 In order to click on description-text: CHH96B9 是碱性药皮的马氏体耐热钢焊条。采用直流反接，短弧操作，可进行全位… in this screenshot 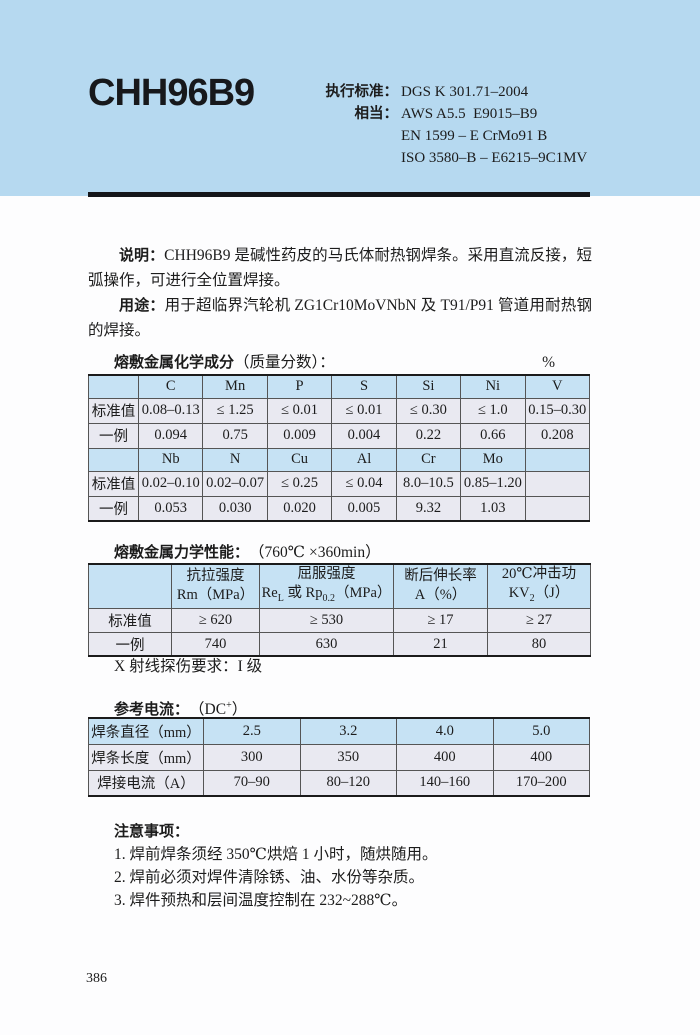, I will do `click(340, 268)`.